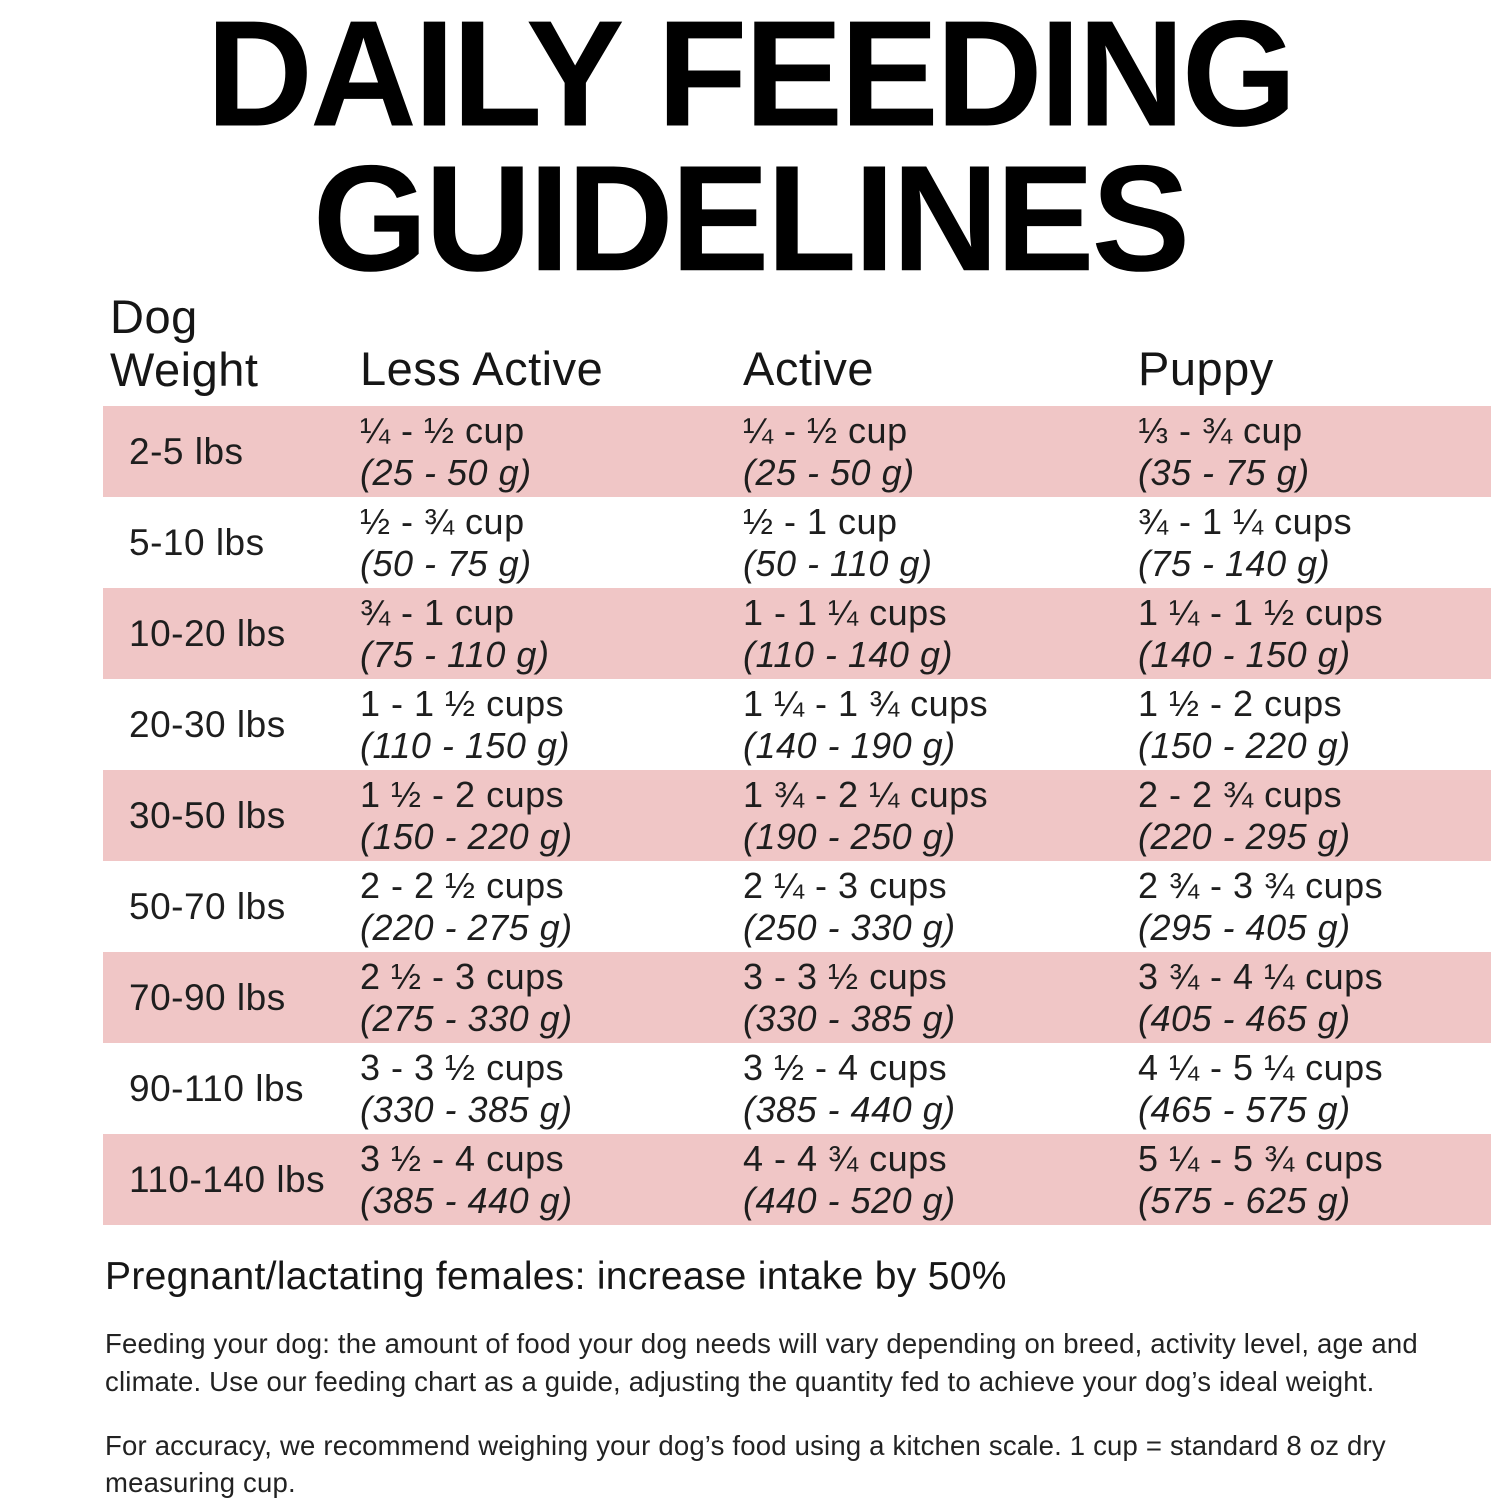 This screenshot has height=1500, width=1500. What do you see at coordinates (207, 633) in the screenshot?
I see `weight-cell: 10-20 lbs` at bounding box center [207, 633].